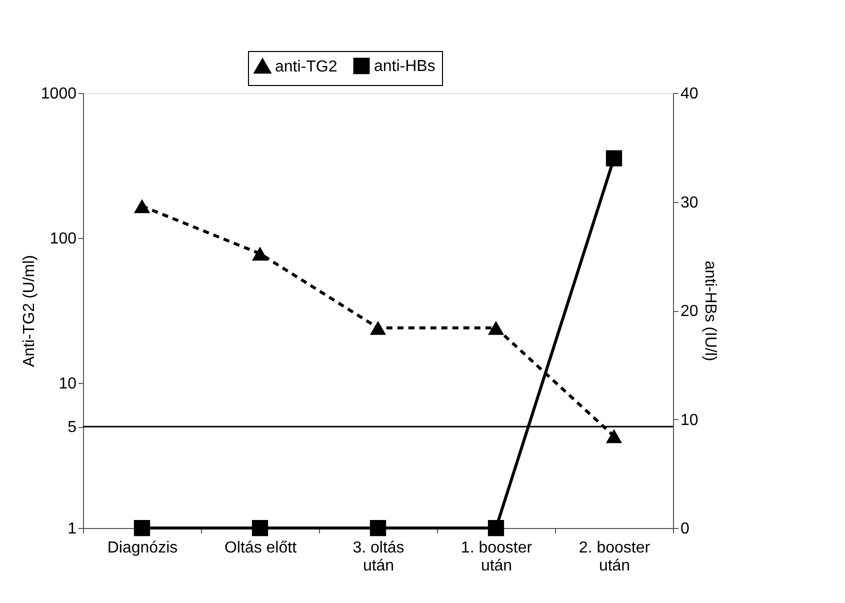 The width and height of the screenshot is (845, 603). I want to click on y-axis-title: Anti-TG2 (U/ml), so click(29, 311).